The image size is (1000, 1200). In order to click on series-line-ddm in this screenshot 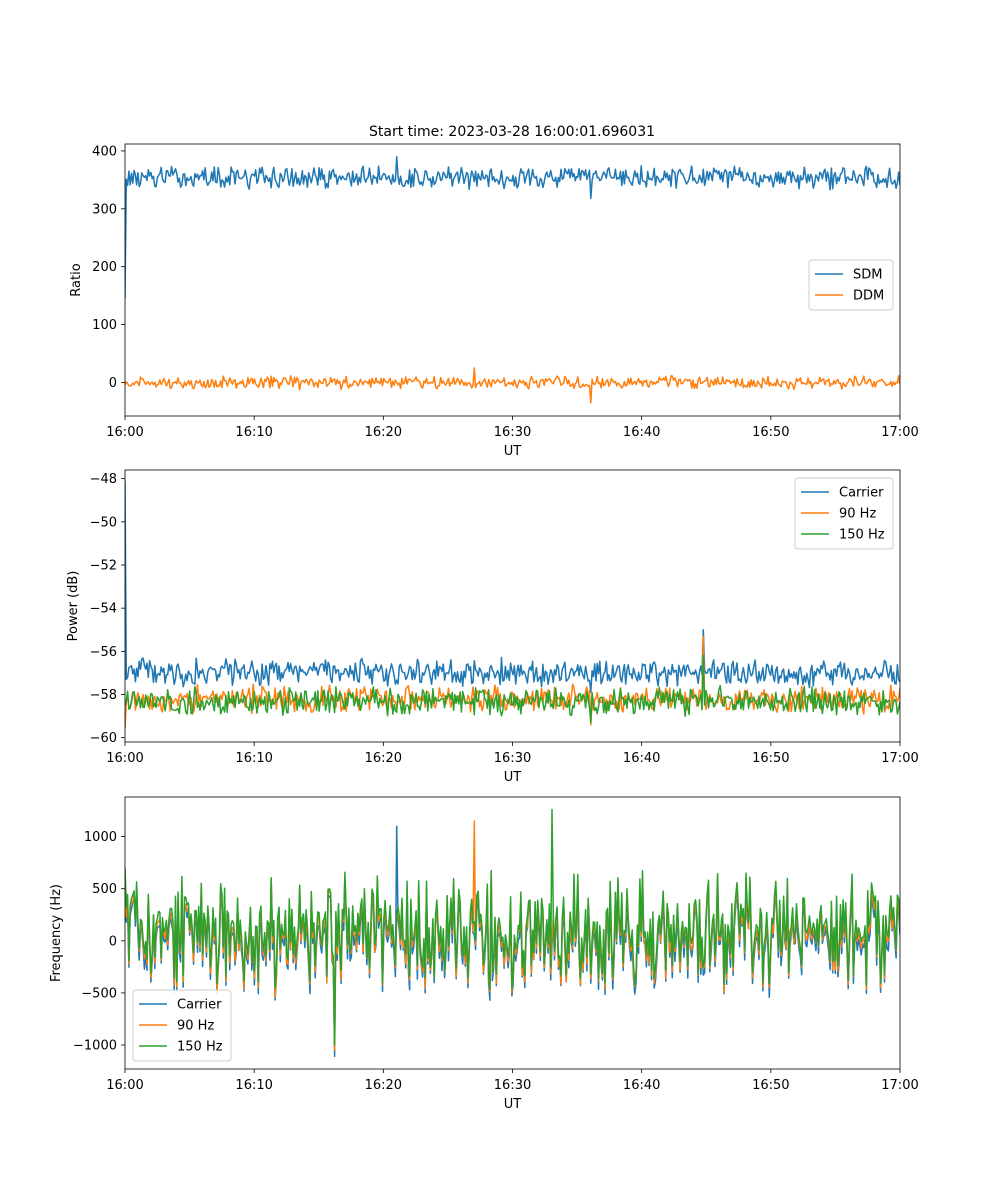, I will do `click(512, 385)`.